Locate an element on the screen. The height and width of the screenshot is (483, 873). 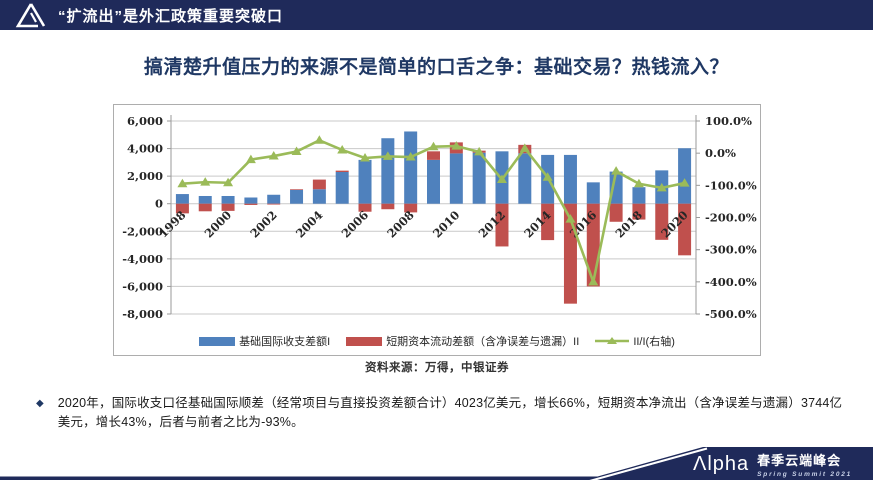
right-axis-tick: -400.0% is located at coordinates (731, 282).